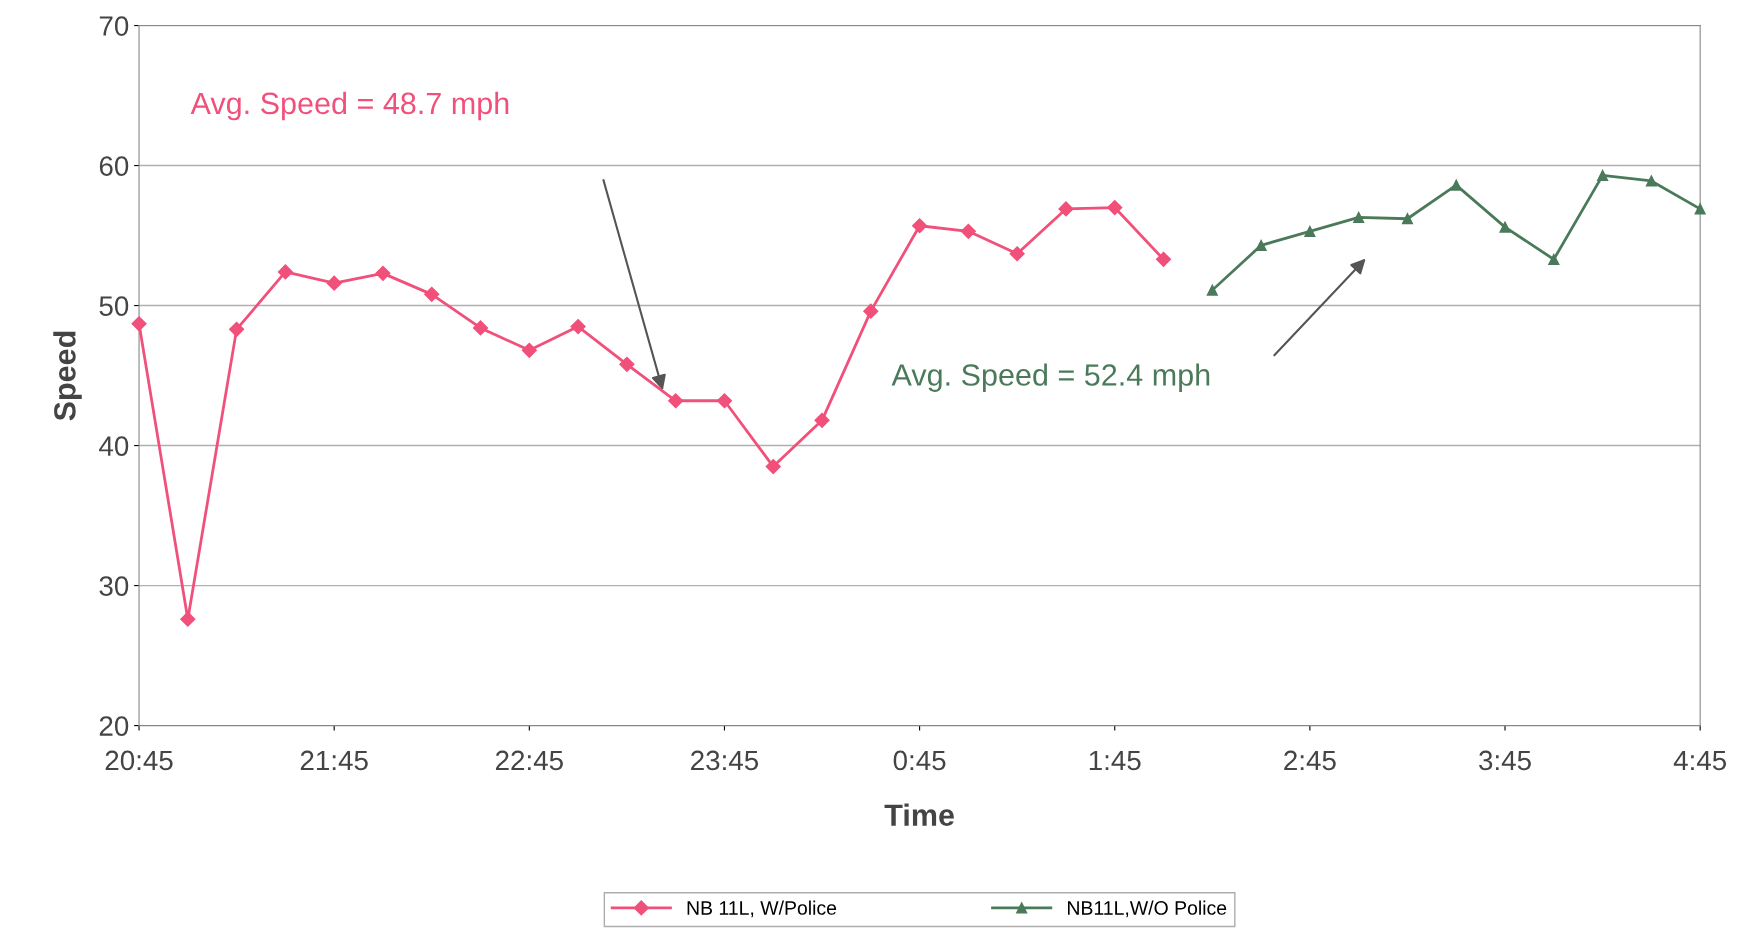  I want to click on x-tick-label: 4:45, so click(1700, 760).